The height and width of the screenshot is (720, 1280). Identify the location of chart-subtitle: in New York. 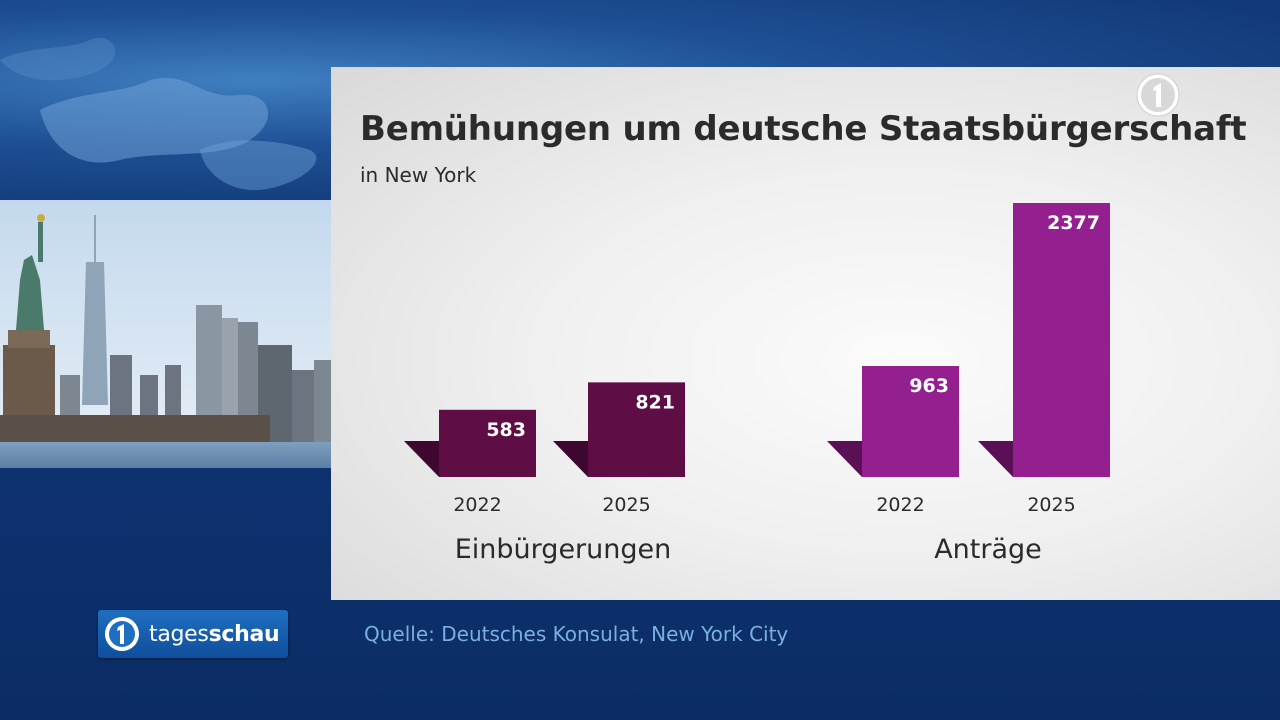
(418, 175).